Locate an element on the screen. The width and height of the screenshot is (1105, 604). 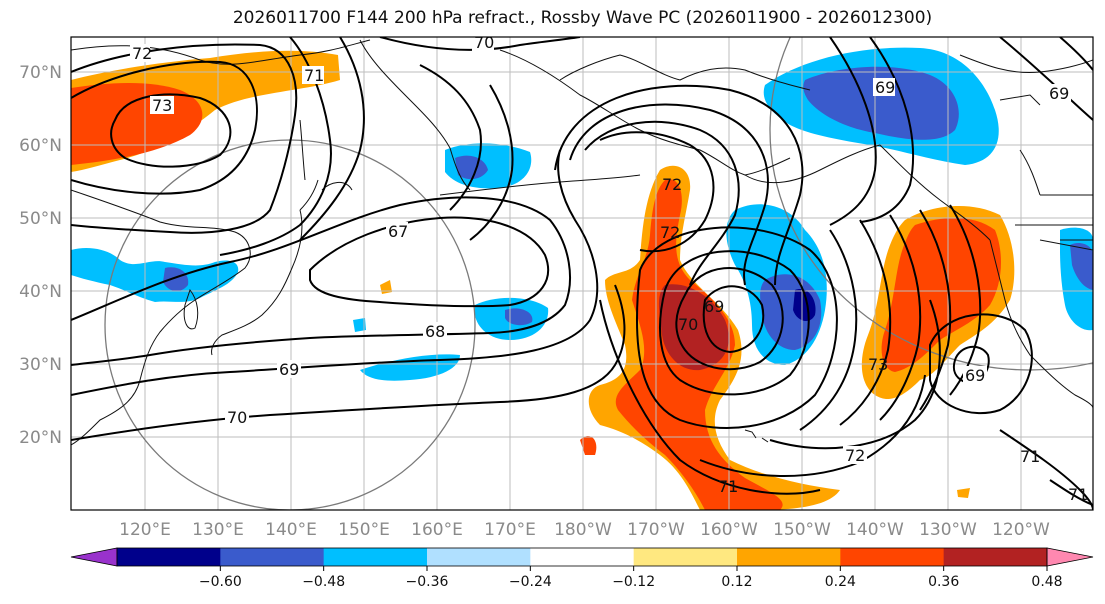
colorbar-tick-label: 0.48 is located at coordinates (1046, 582).